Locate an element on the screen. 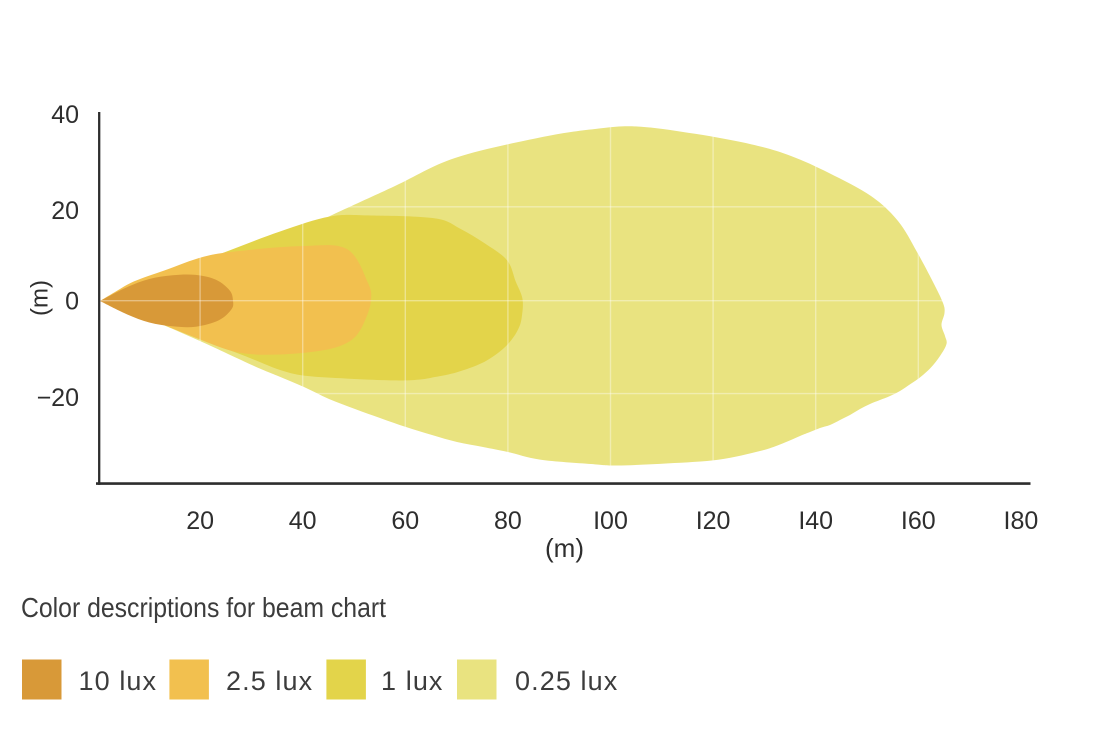 This screenshot has width=1096, height=755. svg-text: I40 is located at coordinates (815, 521).